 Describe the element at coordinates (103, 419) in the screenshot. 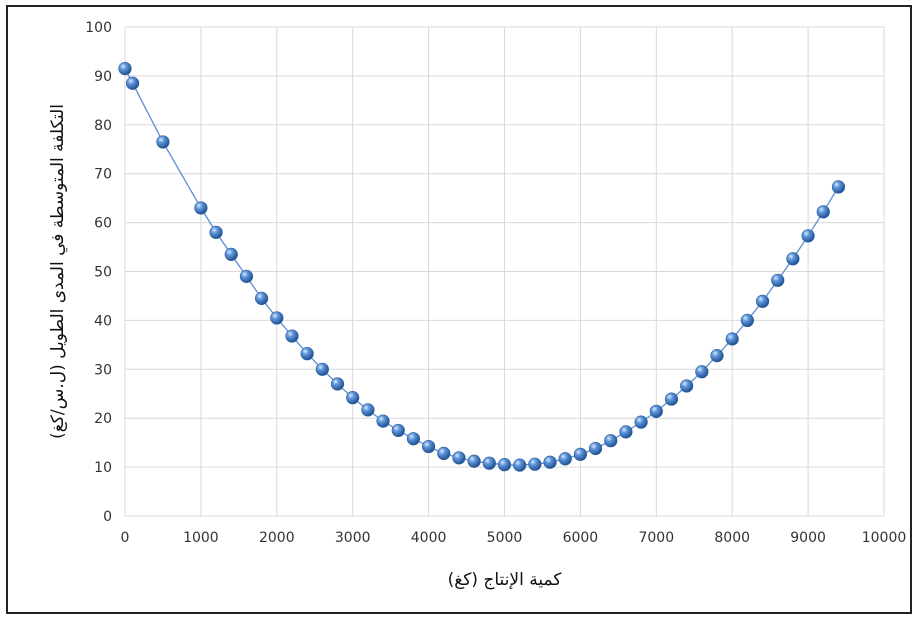

I see `y-tick-label: 20` at that location.